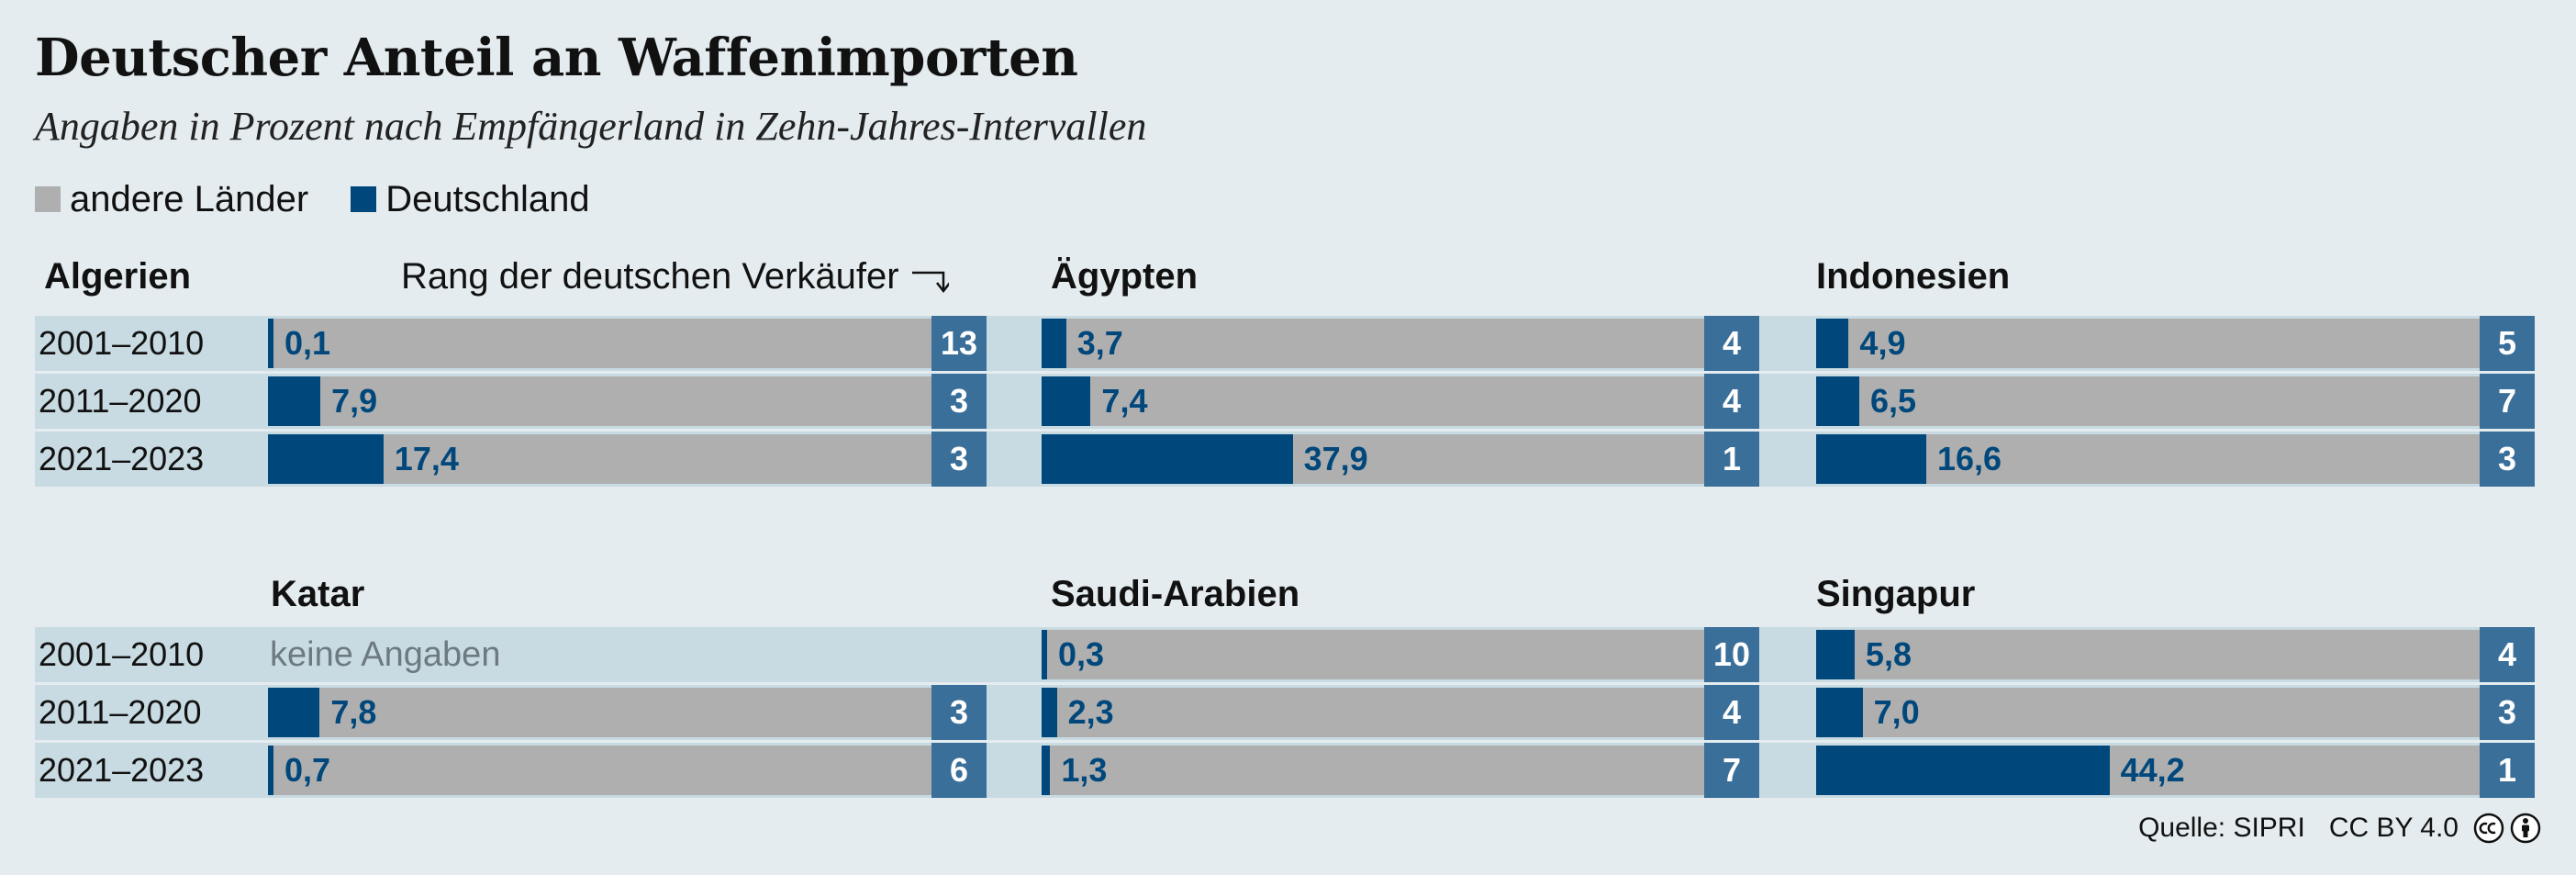  Describe the element at coordinates (650, 276) in the screenshot. I see `rank-note-label: Rang der deutschen Verkäufer` at that location.